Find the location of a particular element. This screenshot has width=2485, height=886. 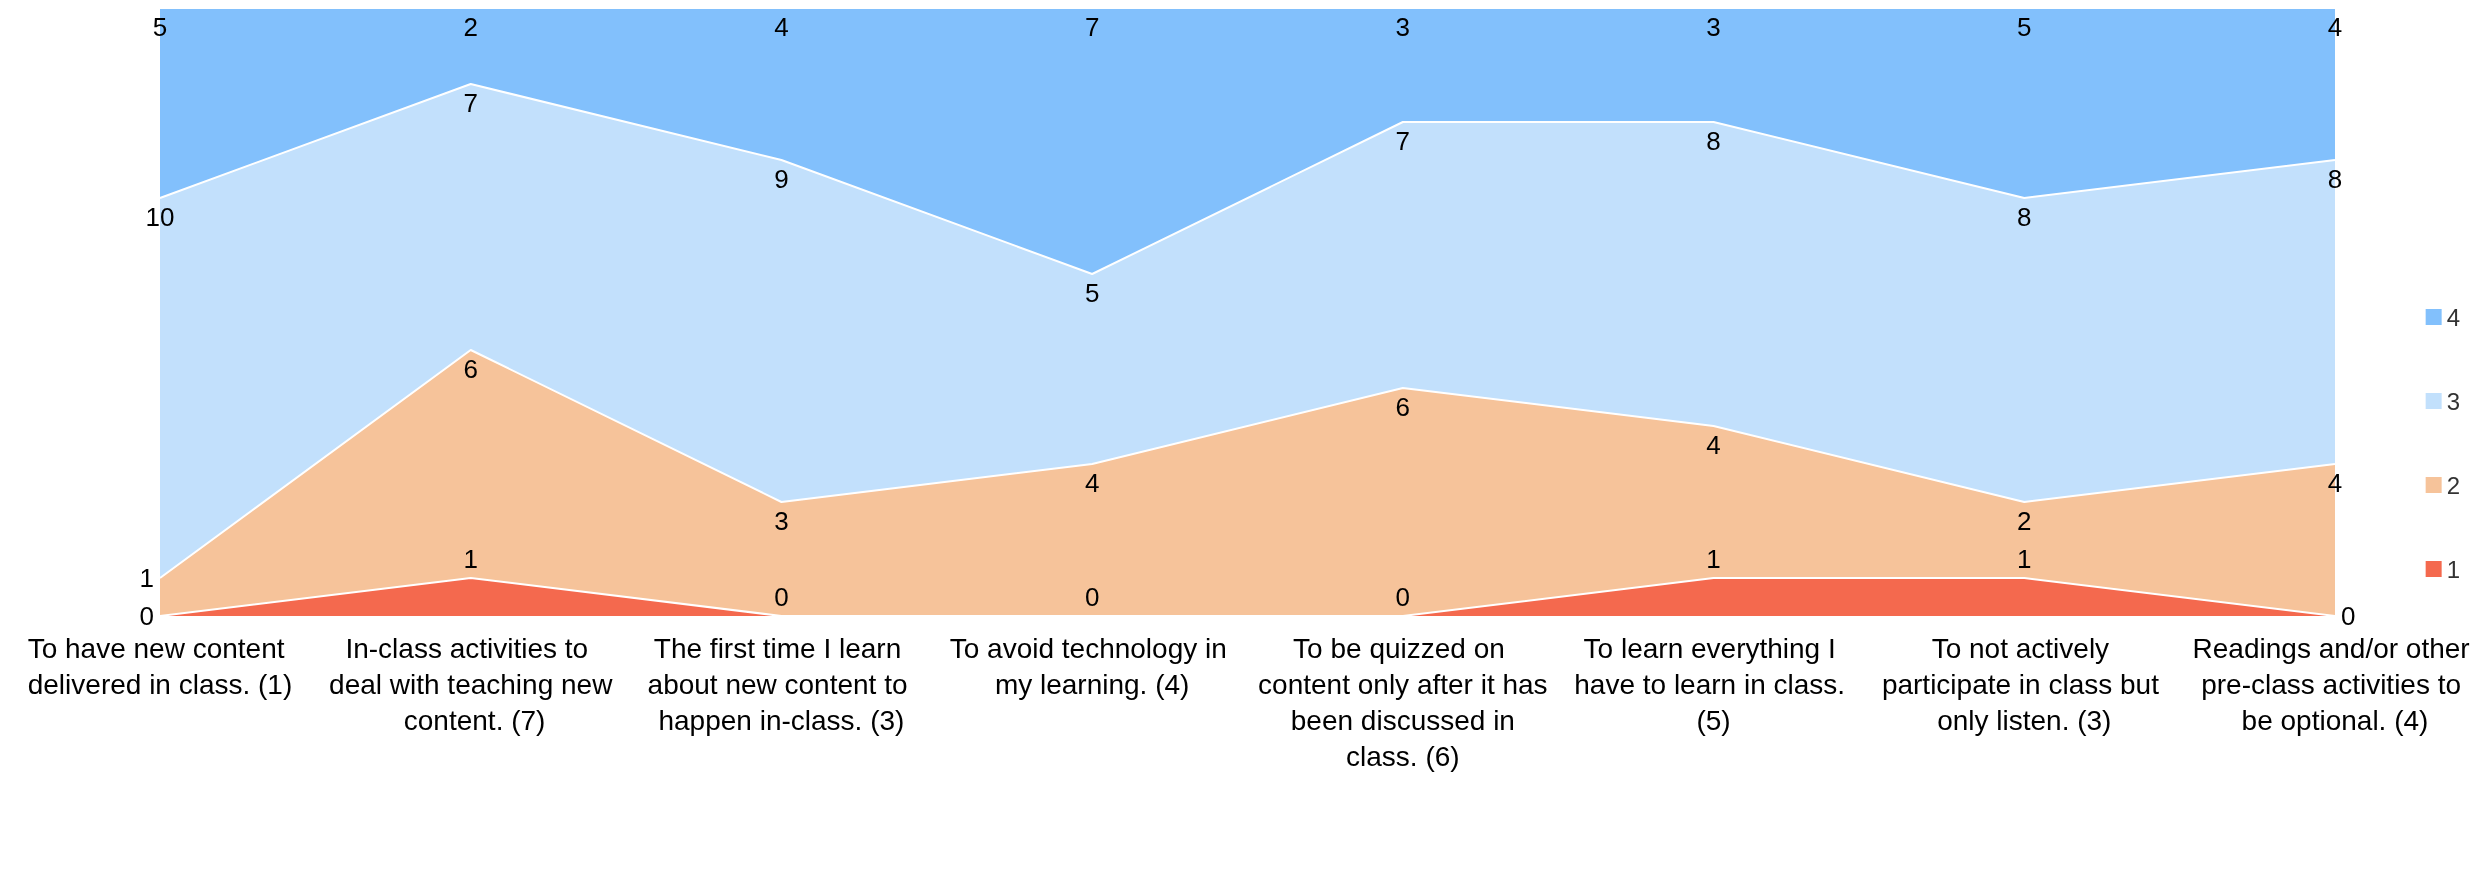

x-tick-label: To have new content delivered in class. (1) is located at coordinates (160, 666).